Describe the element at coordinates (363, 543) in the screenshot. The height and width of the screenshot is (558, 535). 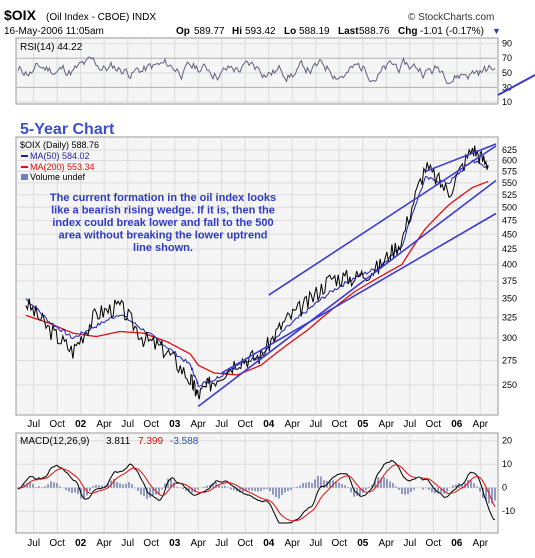
I see `x-axis-label-bottom: 05` at that location.